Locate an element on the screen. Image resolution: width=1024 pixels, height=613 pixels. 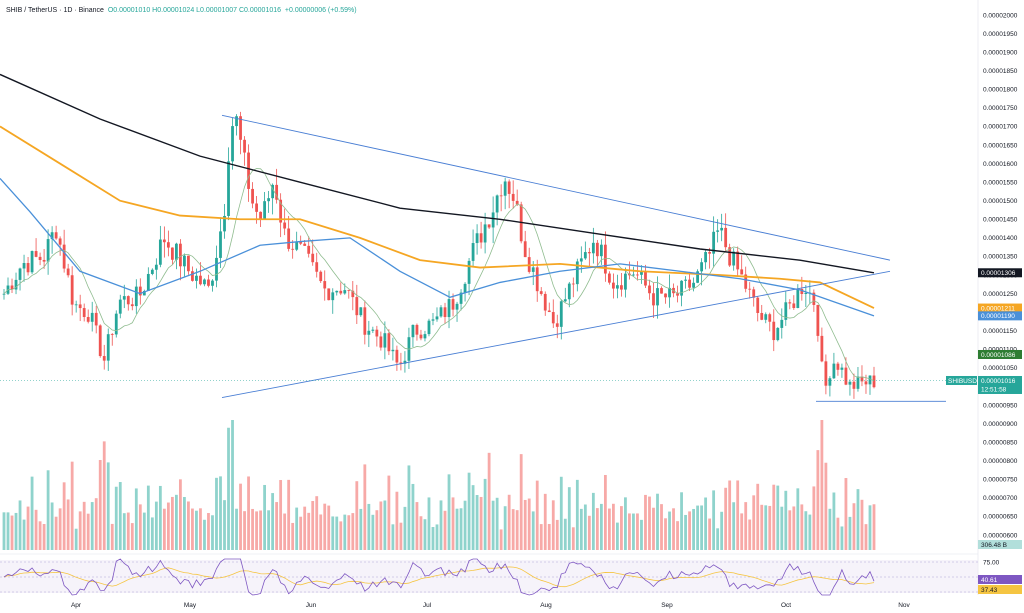
price-tick-label: 0.00001850 is located at coordinates (1000, 71).